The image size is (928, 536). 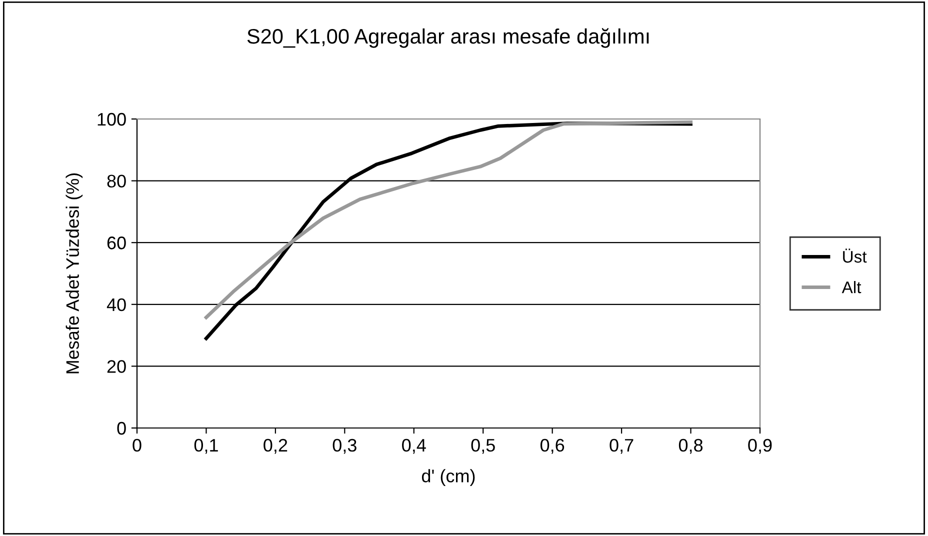 What do you see at coordinates (483, 446) in the screenshot?
I see `x-tick-label: 0,5` at bounding box center [483, 446].